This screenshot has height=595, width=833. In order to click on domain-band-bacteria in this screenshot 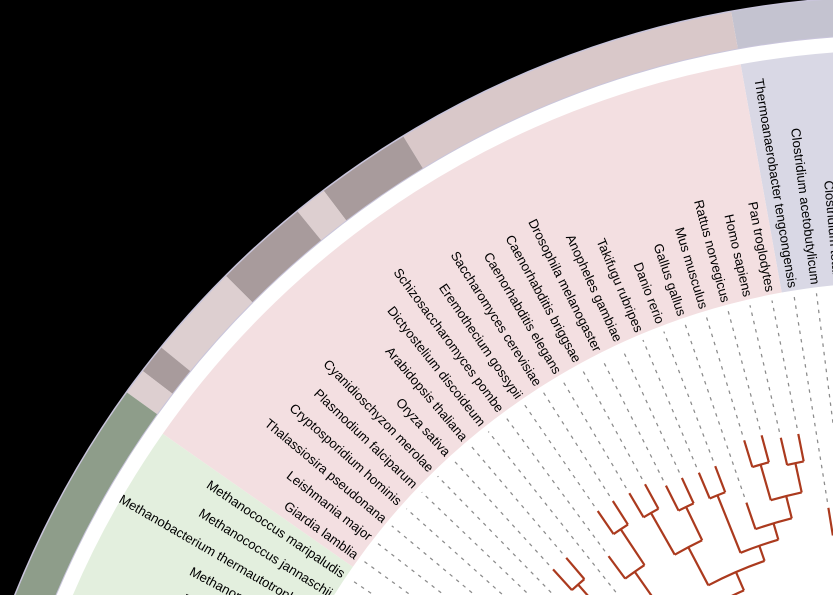, I will do `click(786, 172)`.